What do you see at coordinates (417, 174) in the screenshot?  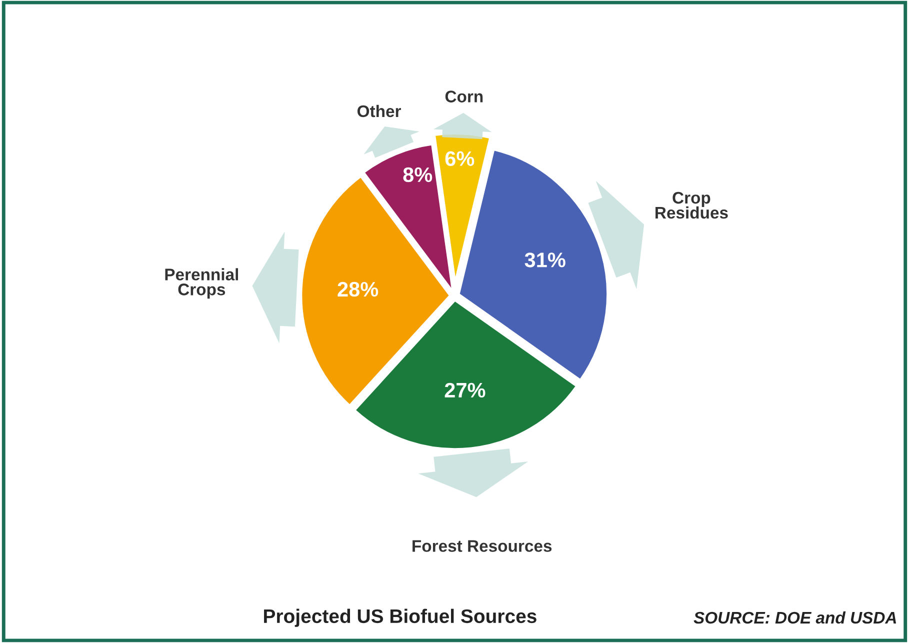 I see `data-label: 8%` at bounding box center [417, 174].